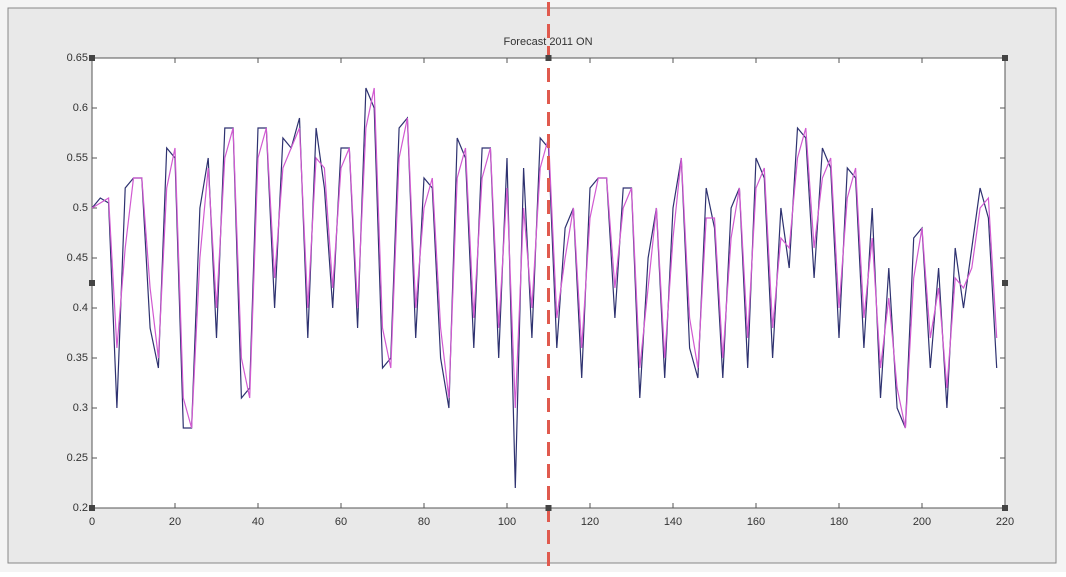 The height and width of the screenshot is (577, 1066). I want to click on x-tick-label: 160, so click(756, 522).